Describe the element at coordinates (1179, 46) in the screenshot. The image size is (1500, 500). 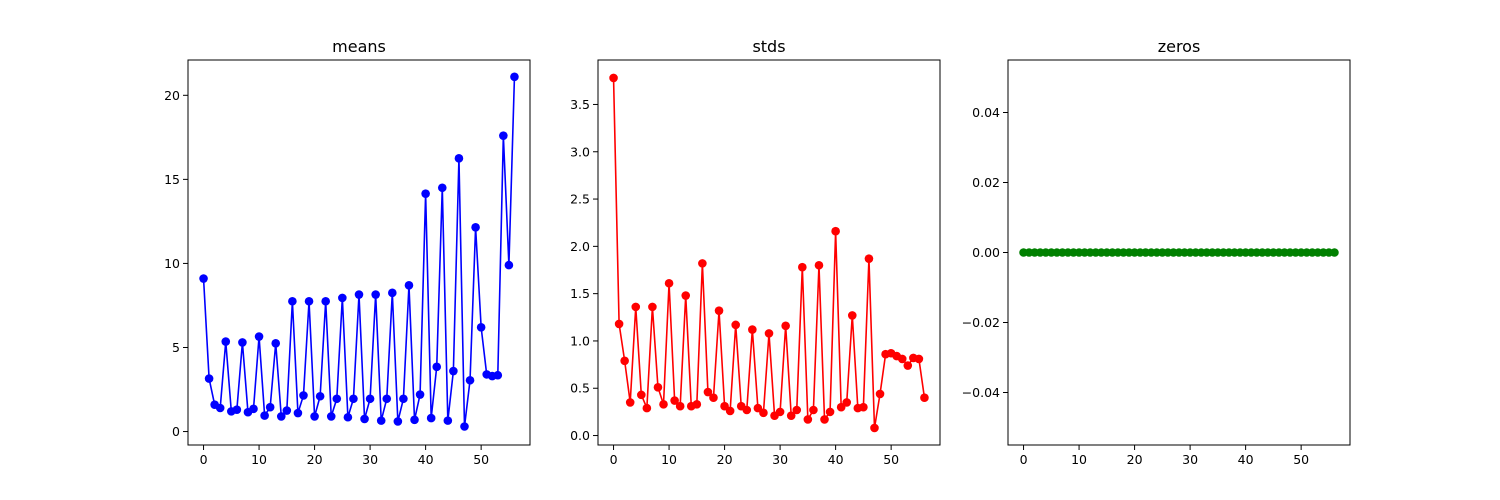
I see `chart-title: zeros` at that location.